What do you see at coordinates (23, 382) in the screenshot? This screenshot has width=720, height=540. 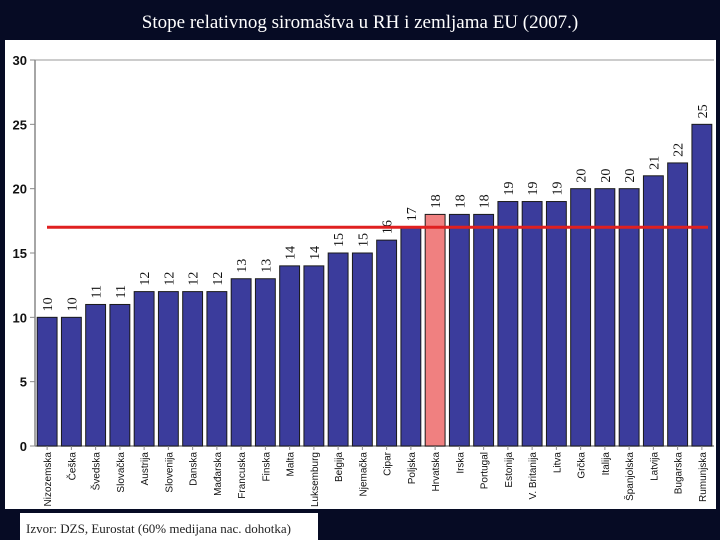 I see `y-tick-label: 5` at bounding box center [23, 382].